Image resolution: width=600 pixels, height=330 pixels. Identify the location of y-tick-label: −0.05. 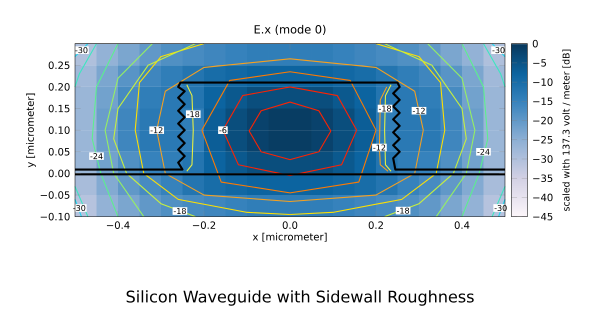
(55, 195).